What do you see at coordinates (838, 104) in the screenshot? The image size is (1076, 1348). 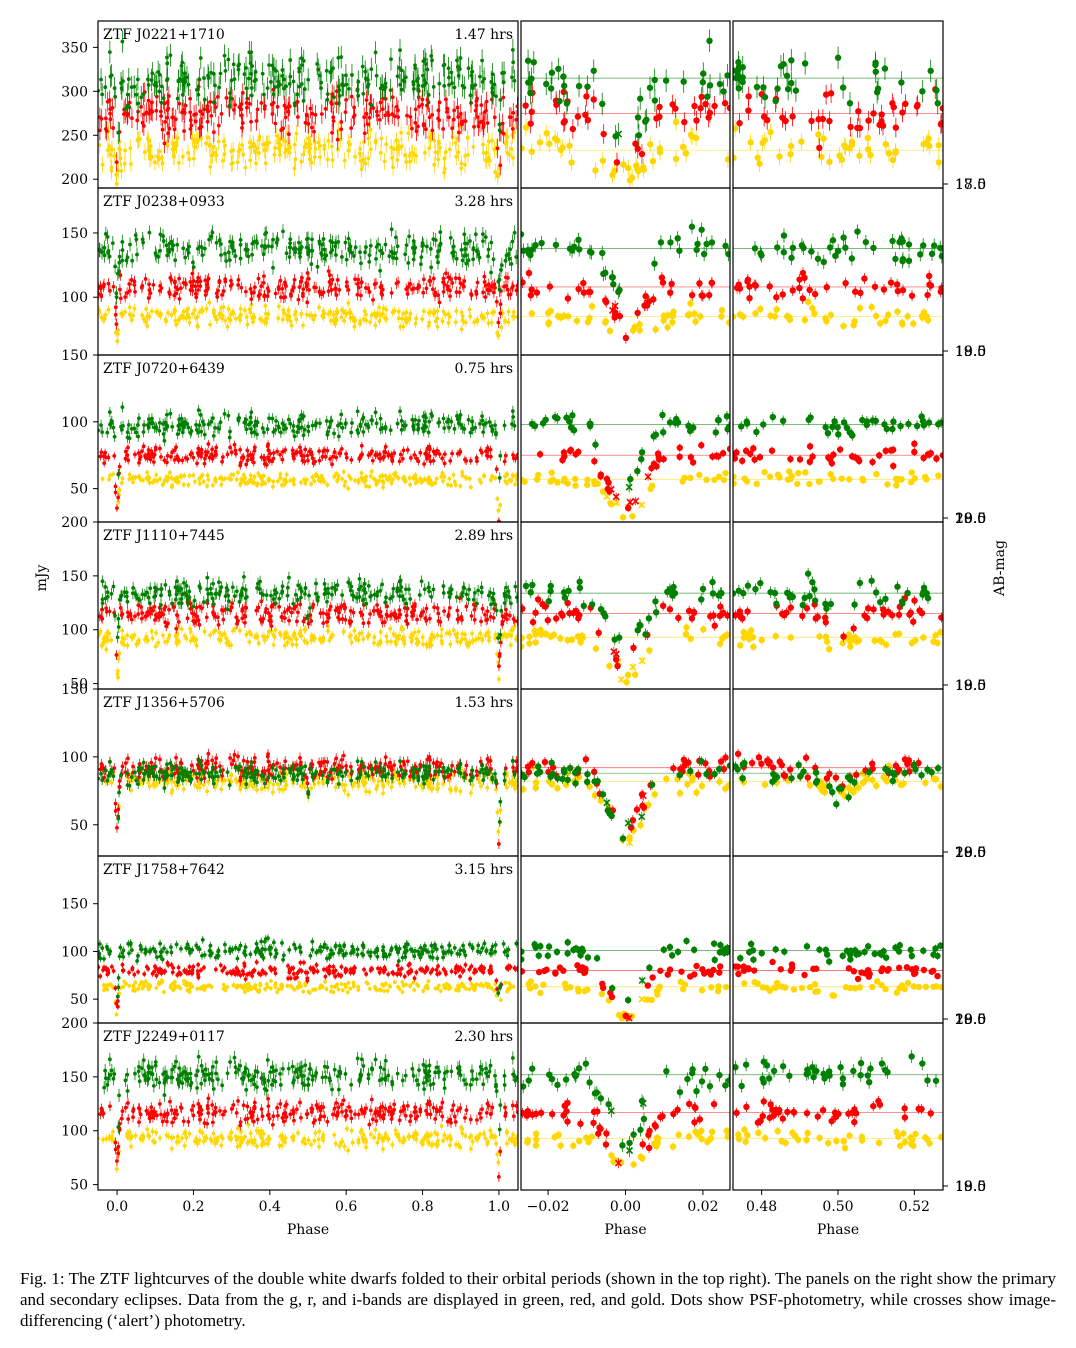 I see `panel-frame` at bounding box center [838, 104].